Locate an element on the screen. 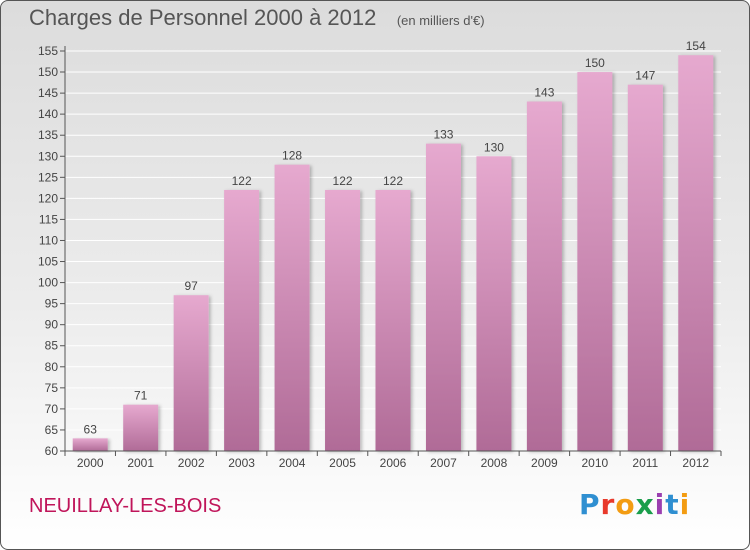 The height and width of the screenshot is (550, 750). y-tick-label: 75 is located at coordinates (52, 388).